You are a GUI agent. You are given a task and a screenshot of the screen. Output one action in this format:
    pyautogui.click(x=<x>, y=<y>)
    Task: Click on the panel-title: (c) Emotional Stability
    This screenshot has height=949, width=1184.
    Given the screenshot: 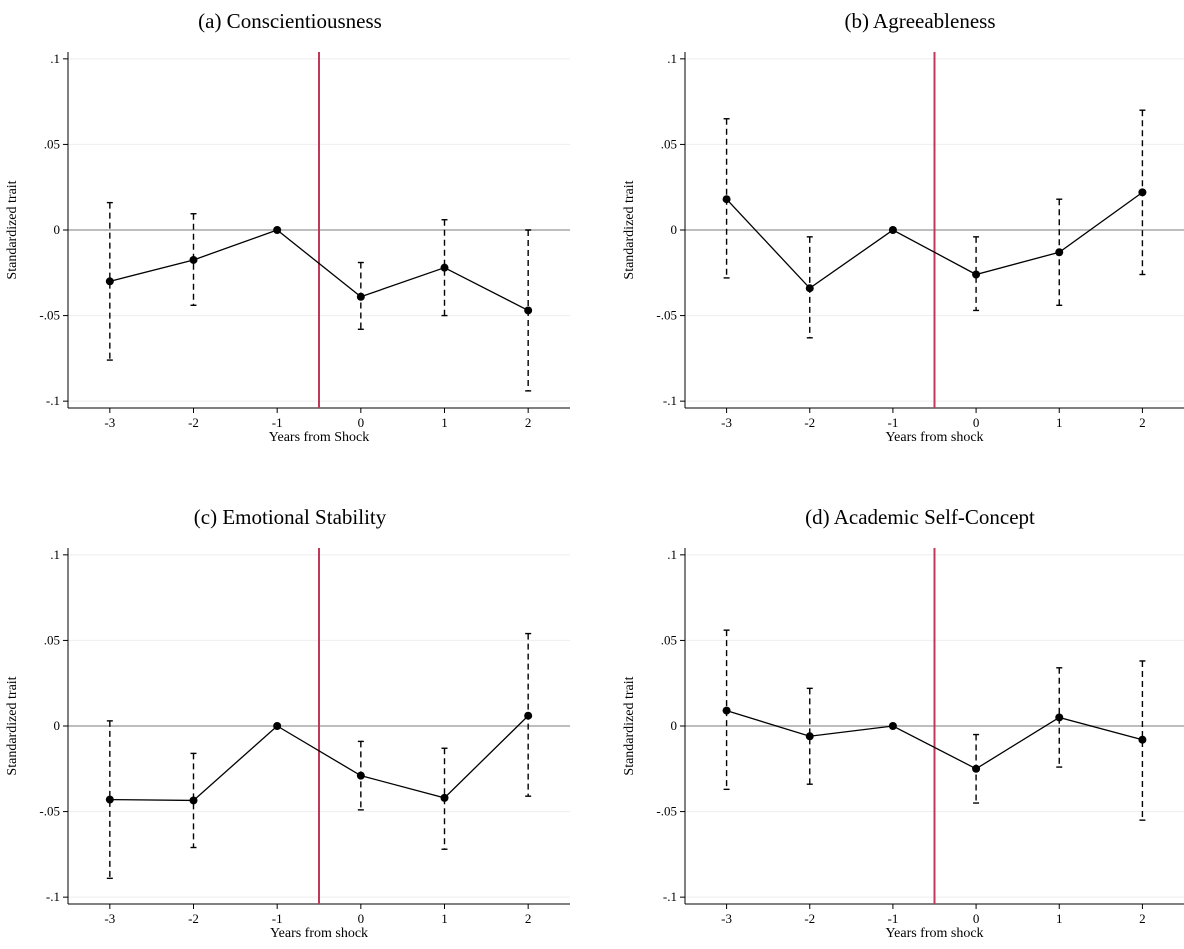 What is the action you would take?
    pyautogui.click(x=290, y=517)
    